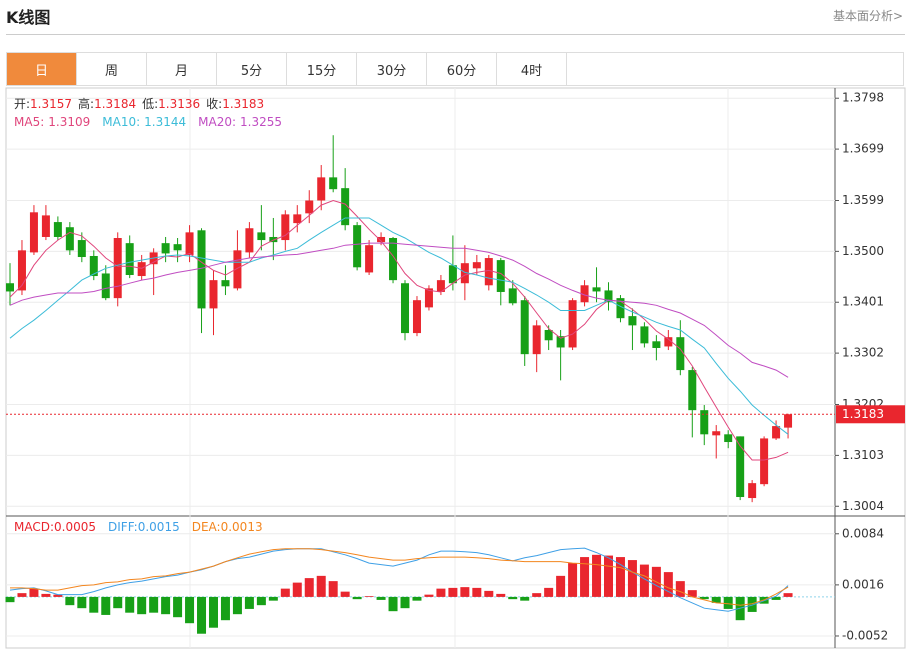  I want to click on legend-label: DEA:, so click(206, 527).